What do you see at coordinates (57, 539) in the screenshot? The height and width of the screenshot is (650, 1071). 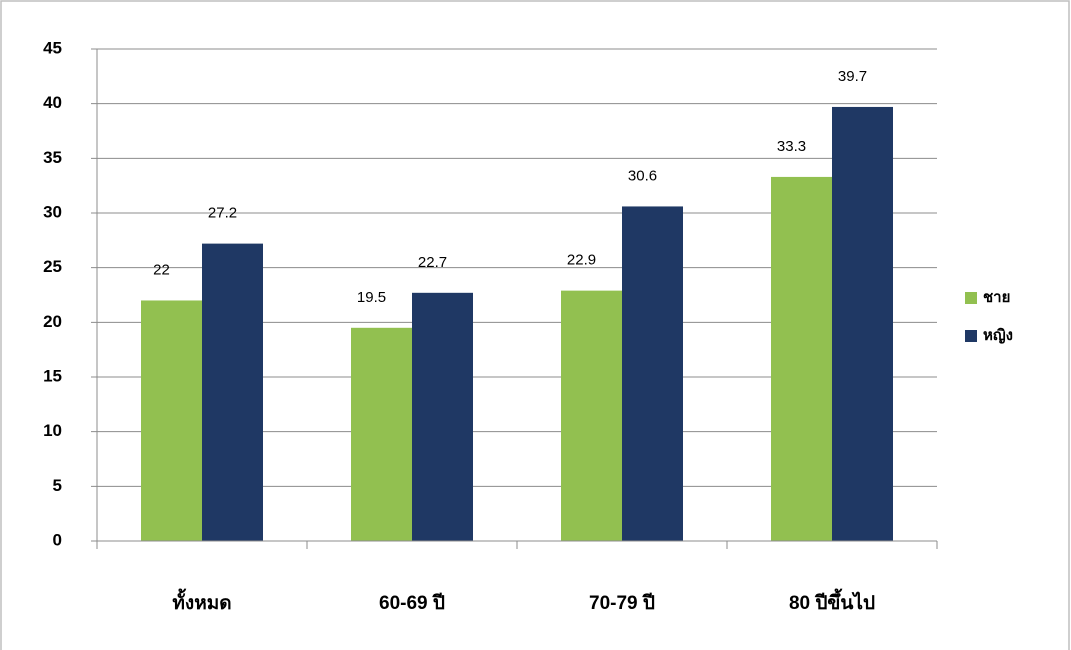 I see `y-tick-label: 0` at bounding box center [57, 539].